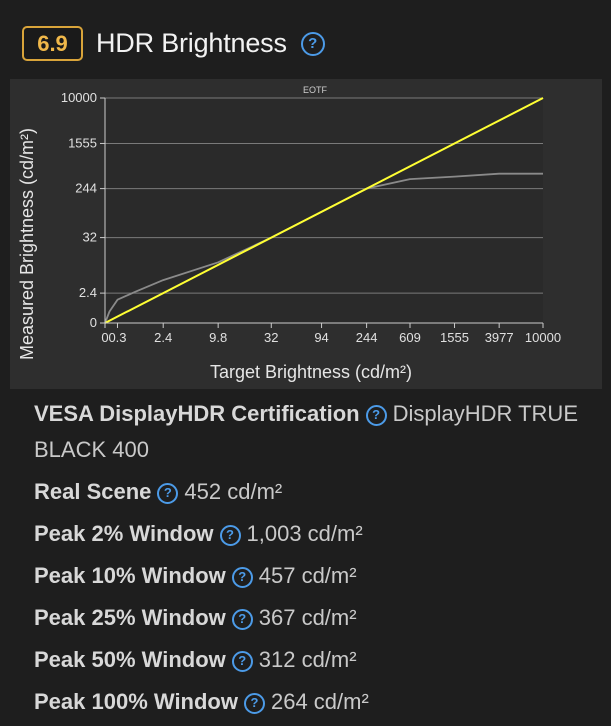  Describe the element at coordinates (499, 337) in the screenshot. I see `x-tick-label: 3977` at that location.